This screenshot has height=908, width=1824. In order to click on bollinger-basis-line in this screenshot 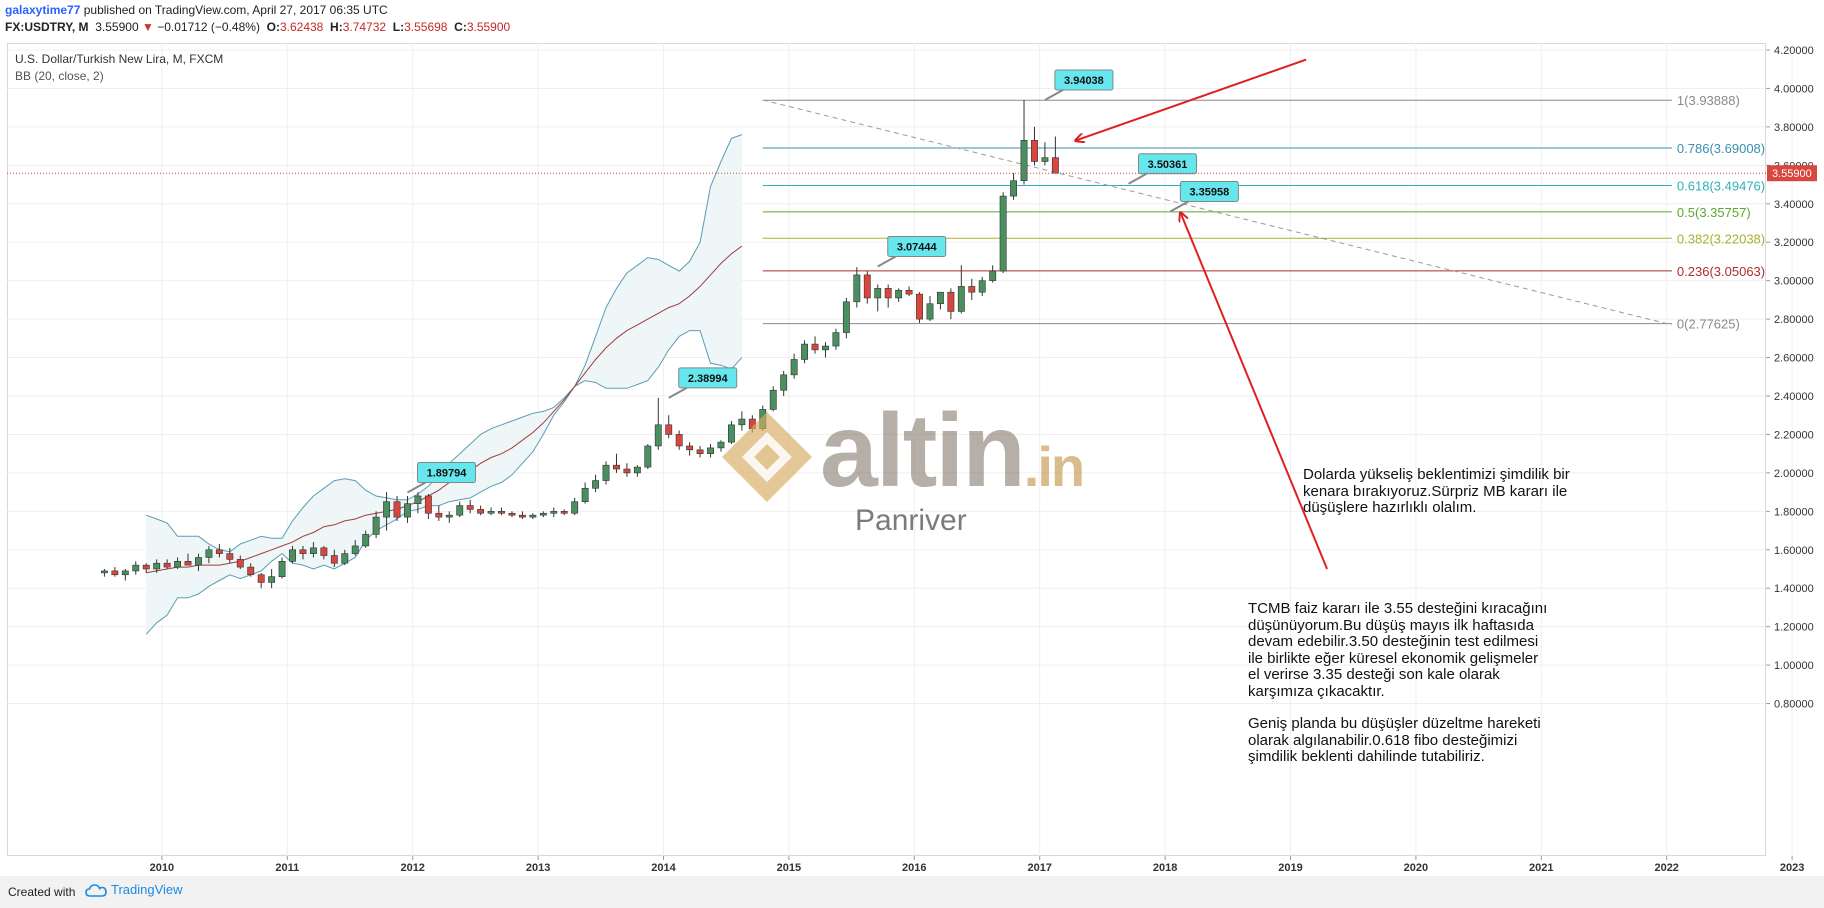, I will do `click(444, 409)`.